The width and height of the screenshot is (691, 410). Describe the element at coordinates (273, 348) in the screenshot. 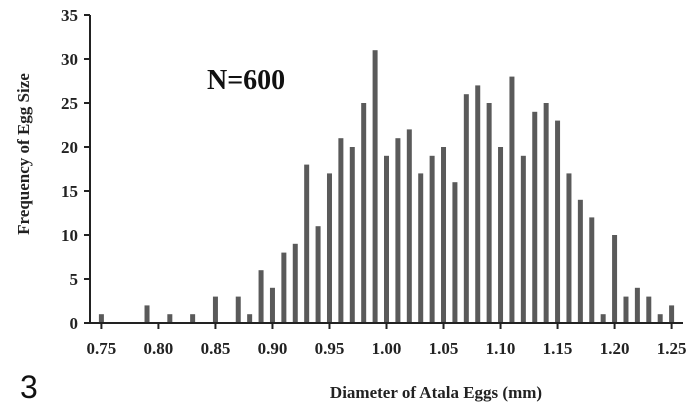

I see `x-tick-label: 0.90` at that location.